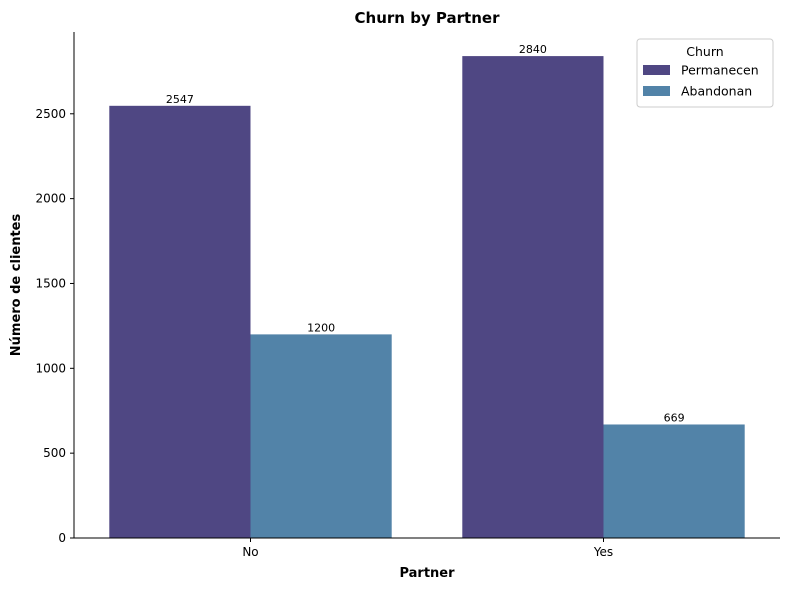 Image resolution: width=790 pixels, height=590 pixels. I want to click on y-ticks-group: 0 500 1000 1500 2000 2500, so click(54, 326).